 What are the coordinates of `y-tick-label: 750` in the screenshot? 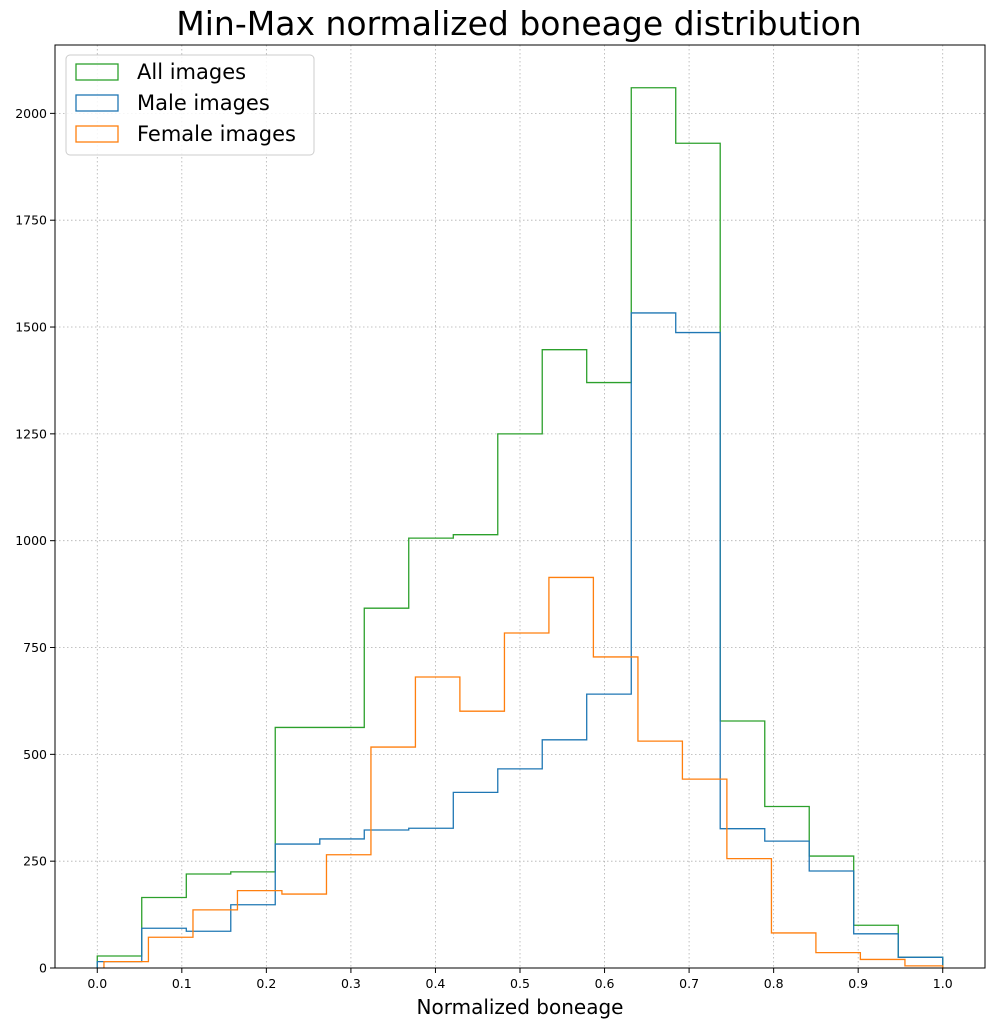 It's located at (35, 647).